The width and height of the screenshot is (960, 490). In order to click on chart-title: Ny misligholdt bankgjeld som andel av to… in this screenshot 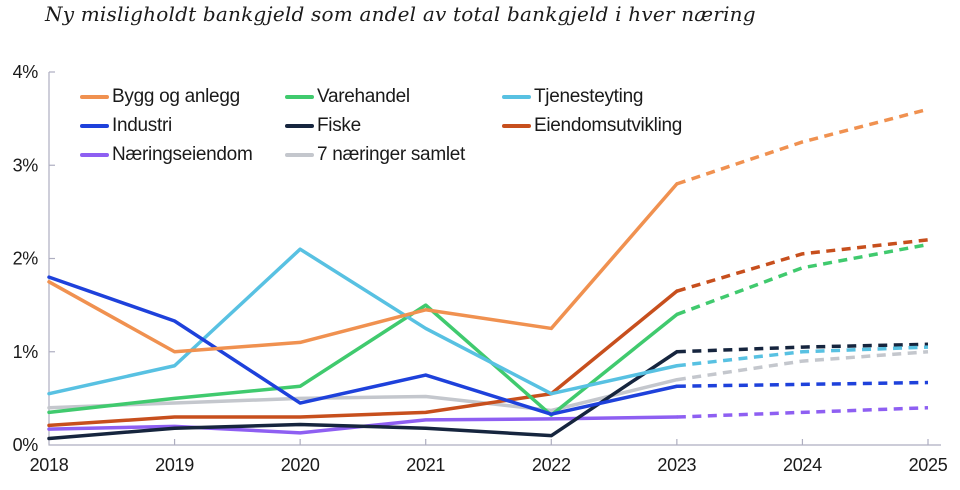, I will do `click(400, 14)`.